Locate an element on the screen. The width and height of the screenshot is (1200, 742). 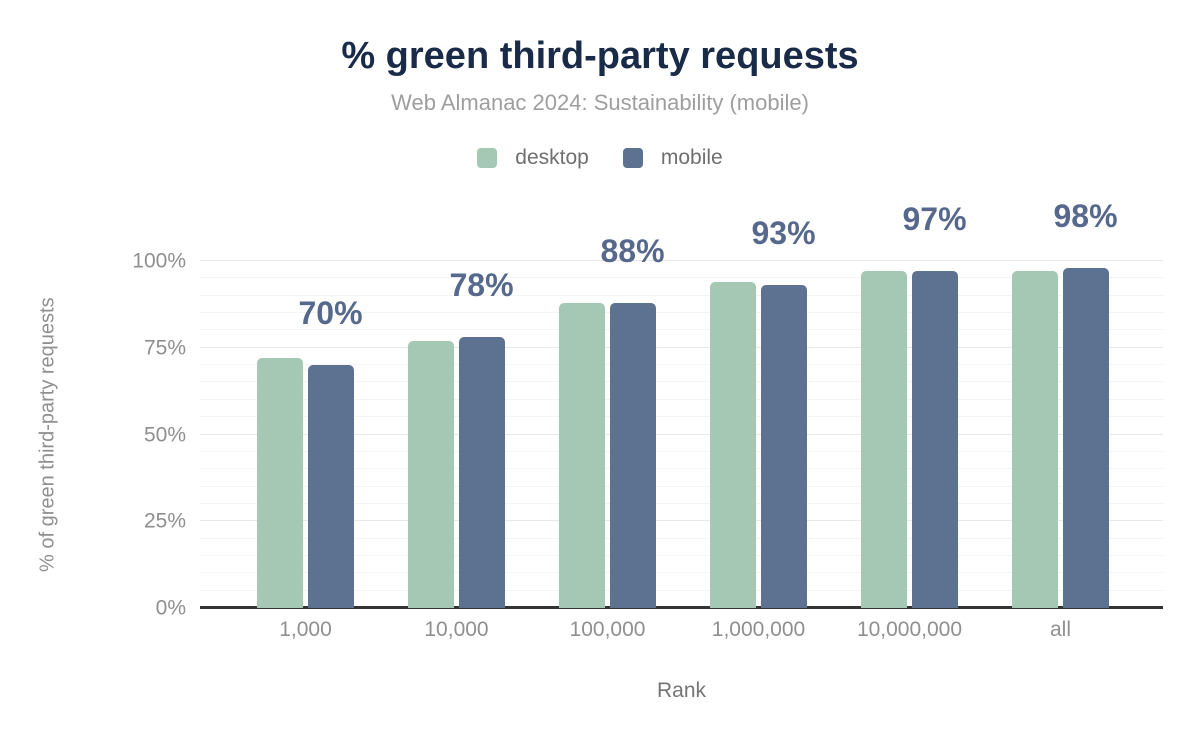
desktop-bar-100,000 is located at coordinates (582, 455).